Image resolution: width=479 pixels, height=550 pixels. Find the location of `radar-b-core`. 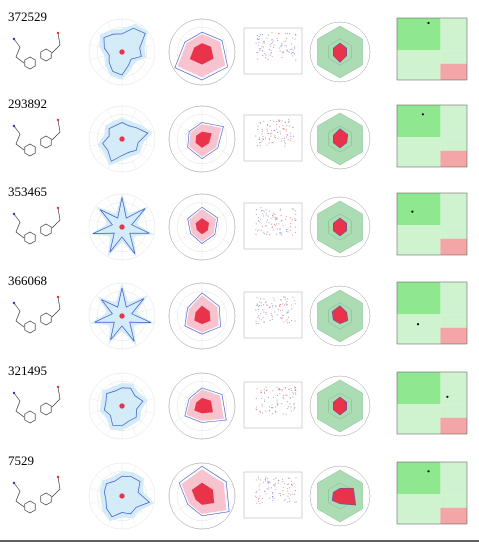

radar-b-core is located at coordinates (203, 493).